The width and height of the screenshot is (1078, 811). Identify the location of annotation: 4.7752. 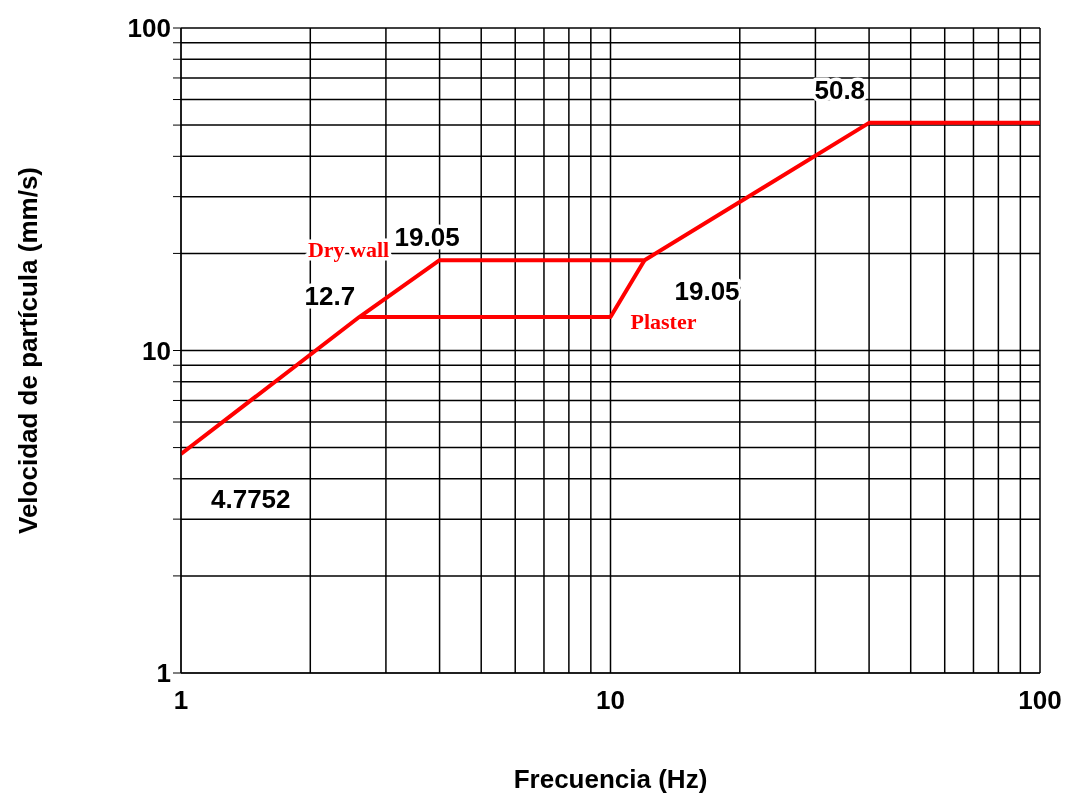
(251, 499).